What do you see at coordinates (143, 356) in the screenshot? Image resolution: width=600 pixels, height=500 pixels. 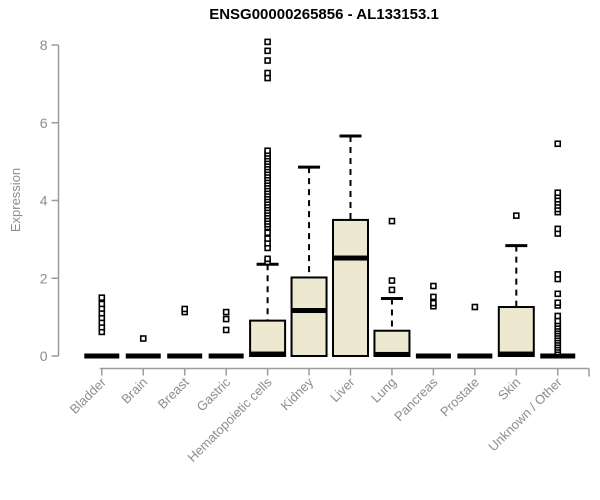 I see `median-line-brain` at bounding box center [143, 356].